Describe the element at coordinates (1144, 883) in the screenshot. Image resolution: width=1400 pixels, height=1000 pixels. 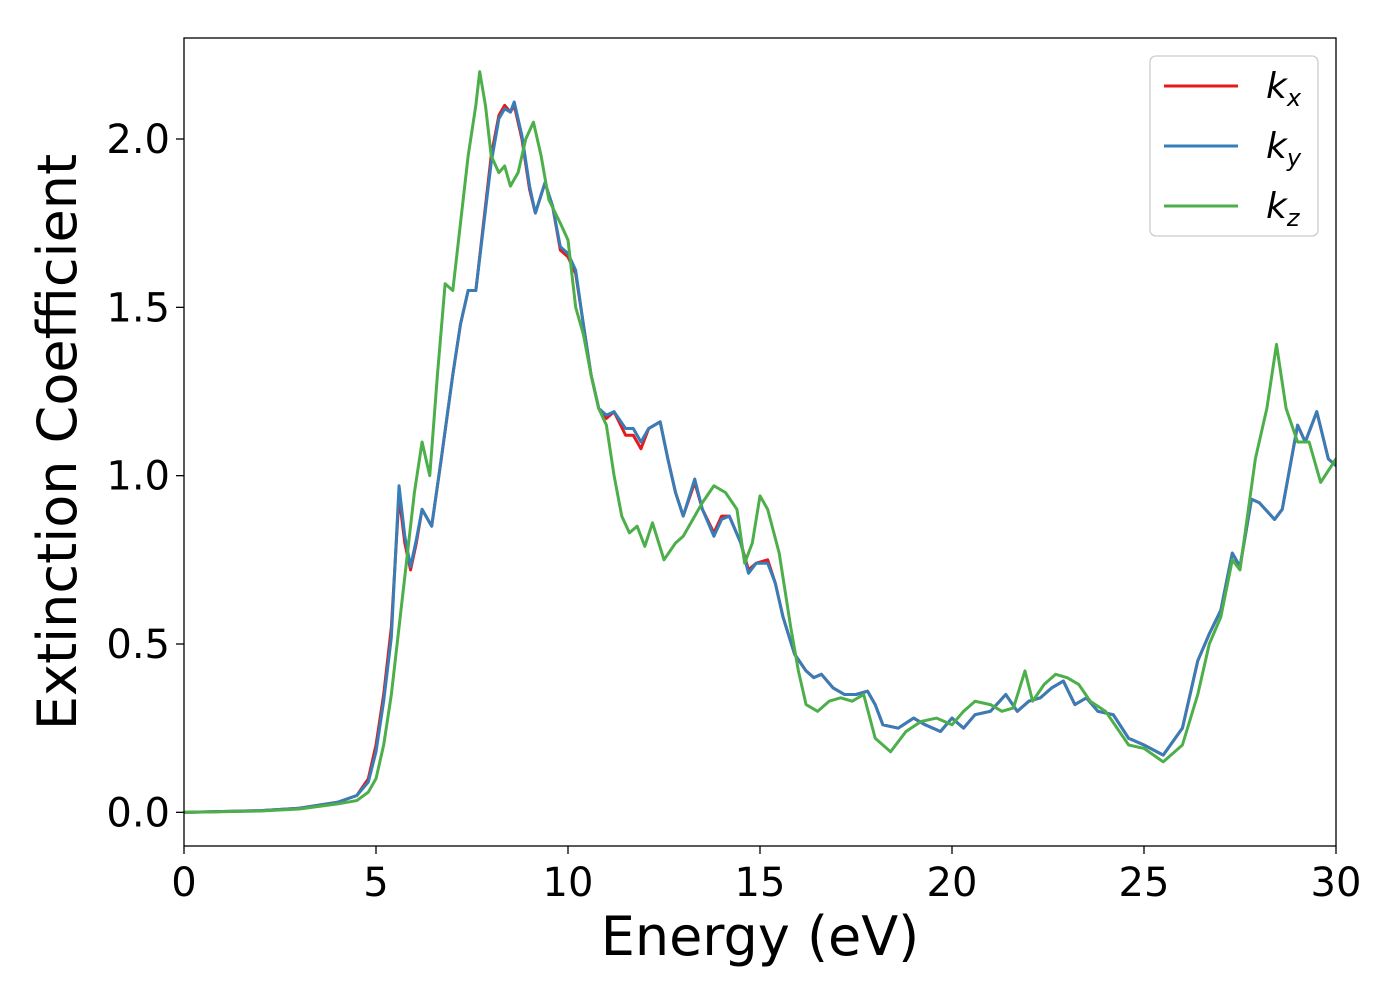
I see `x-tick-label: 25` at that location.